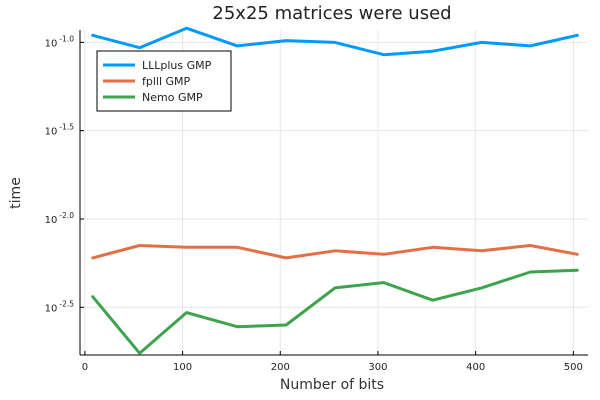 This screenshot has height=400, width=600. Describe the element at coordinates (335, 41) in the screenshot. I see `series-line-lllplus-gmp` at that location.